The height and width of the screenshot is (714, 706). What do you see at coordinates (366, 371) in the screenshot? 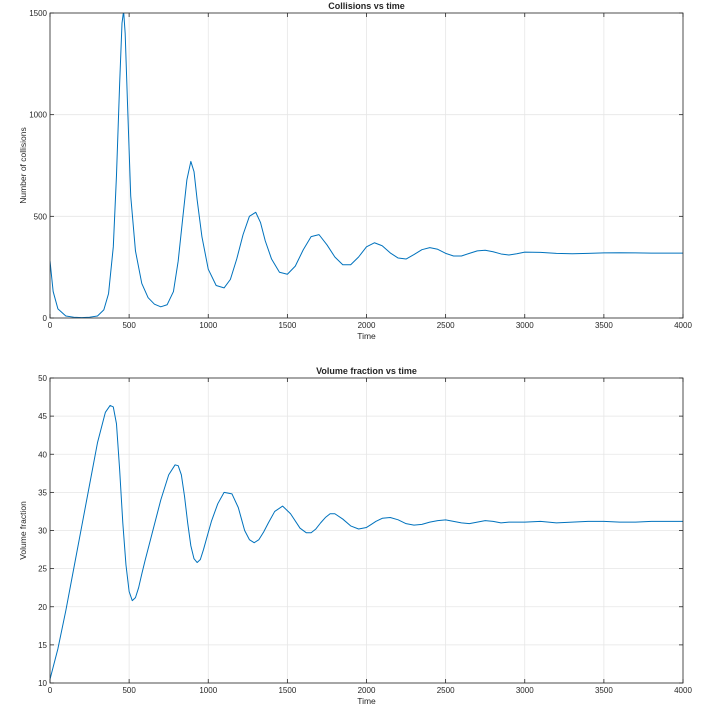
I see `chart-title: Volume fraction vs time` at bounding box center [366, 371].